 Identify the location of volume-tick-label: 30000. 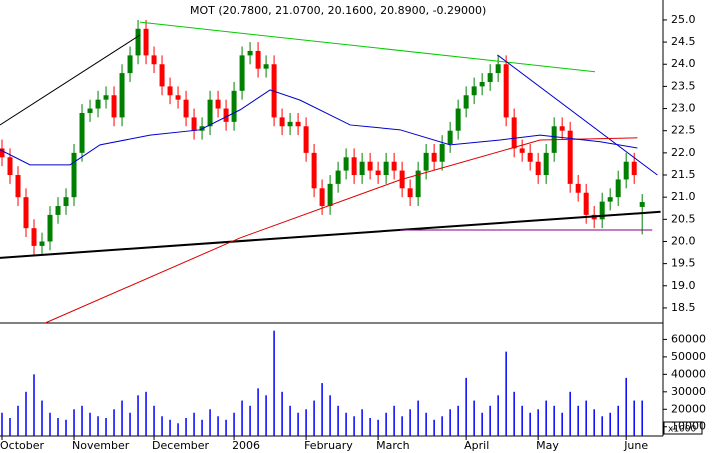
(688, 391).